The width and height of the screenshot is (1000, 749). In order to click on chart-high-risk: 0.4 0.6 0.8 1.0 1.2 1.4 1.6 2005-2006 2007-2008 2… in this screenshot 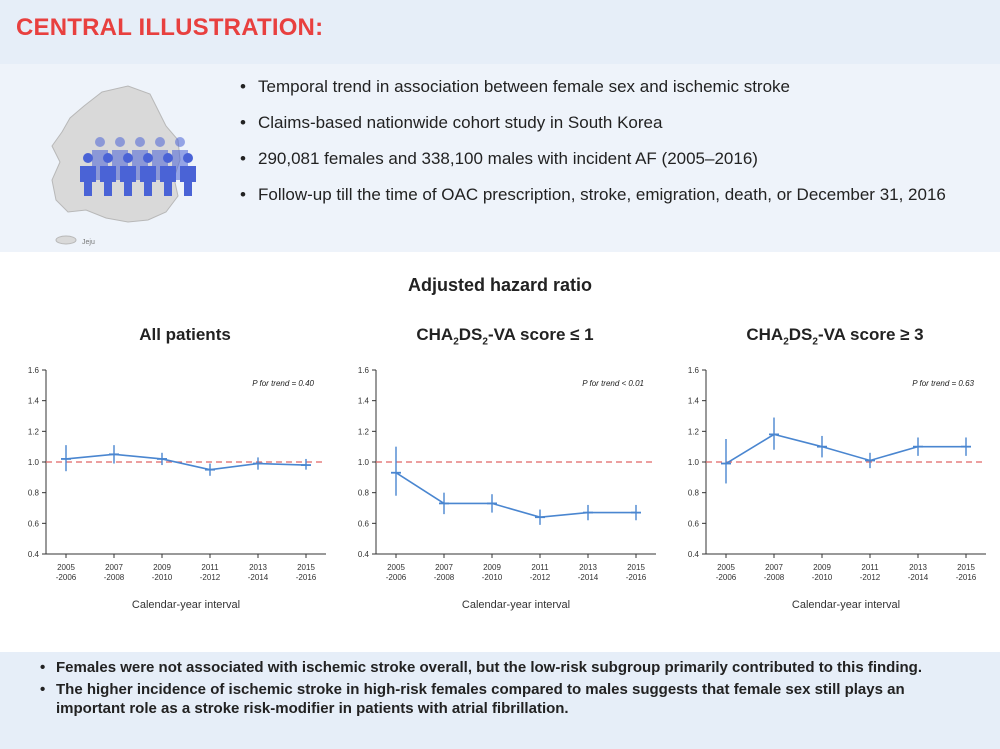, I will do `click(837, 488)`.